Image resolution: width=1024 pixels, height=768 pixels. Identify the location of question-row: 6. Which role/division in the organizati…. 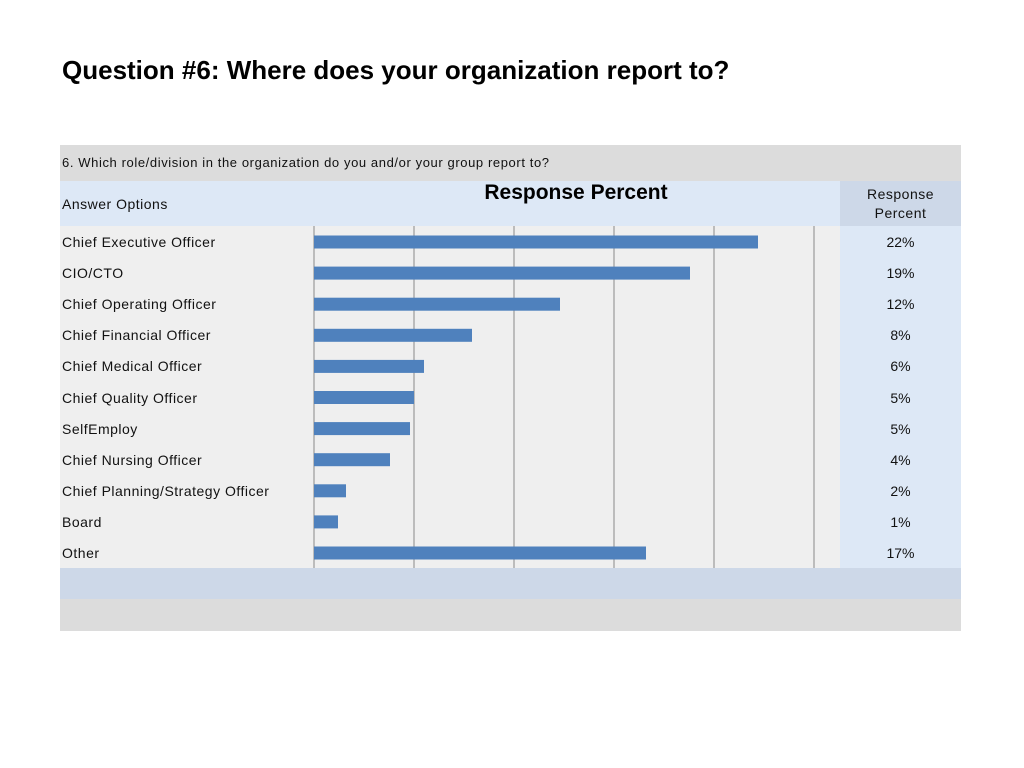
(510, 163).